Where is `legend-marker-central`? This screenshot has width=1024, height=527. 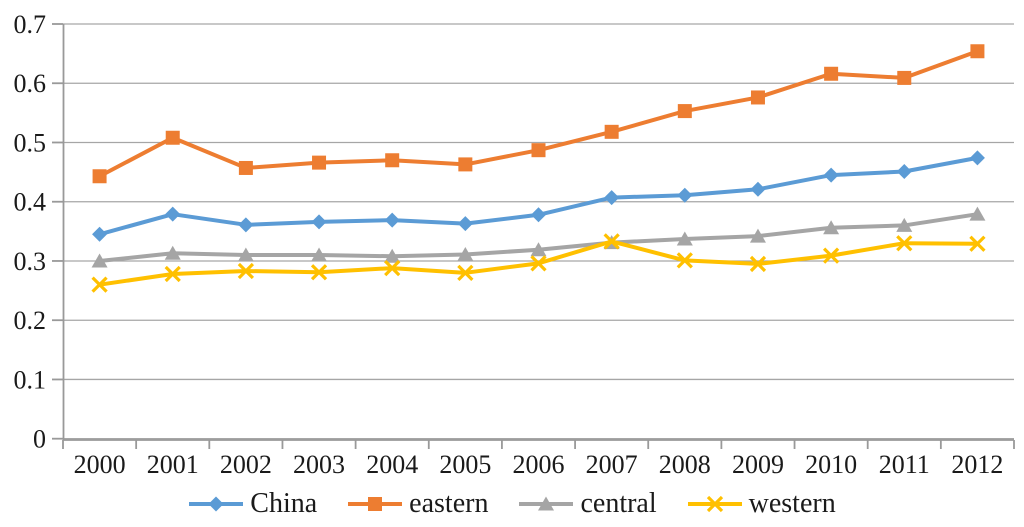
legend-marker-central is located at coordinates (546, 503).